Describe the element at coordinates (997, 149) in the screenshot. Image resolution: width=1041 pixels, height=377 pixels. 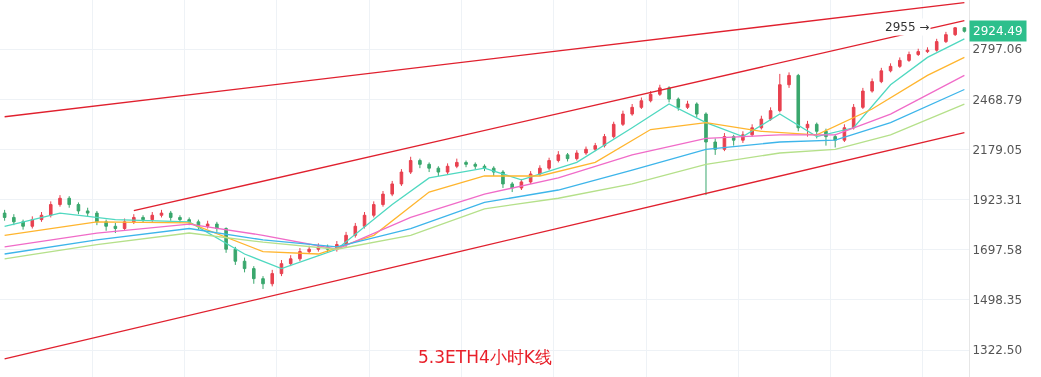
I see `y-tick-label: 2179.05` at that location.